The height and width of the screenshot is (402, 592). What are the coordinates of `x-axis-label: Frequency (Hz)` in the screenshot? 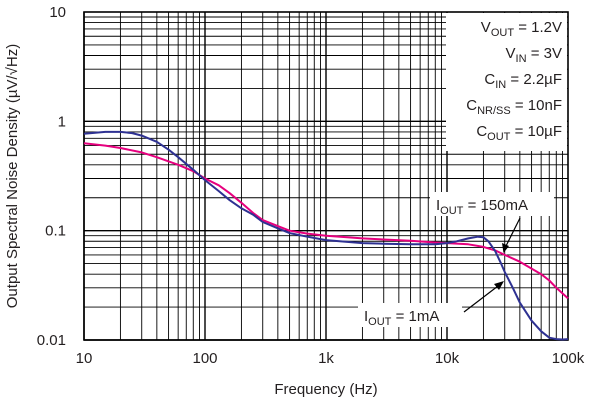 It's located at (325, 389).